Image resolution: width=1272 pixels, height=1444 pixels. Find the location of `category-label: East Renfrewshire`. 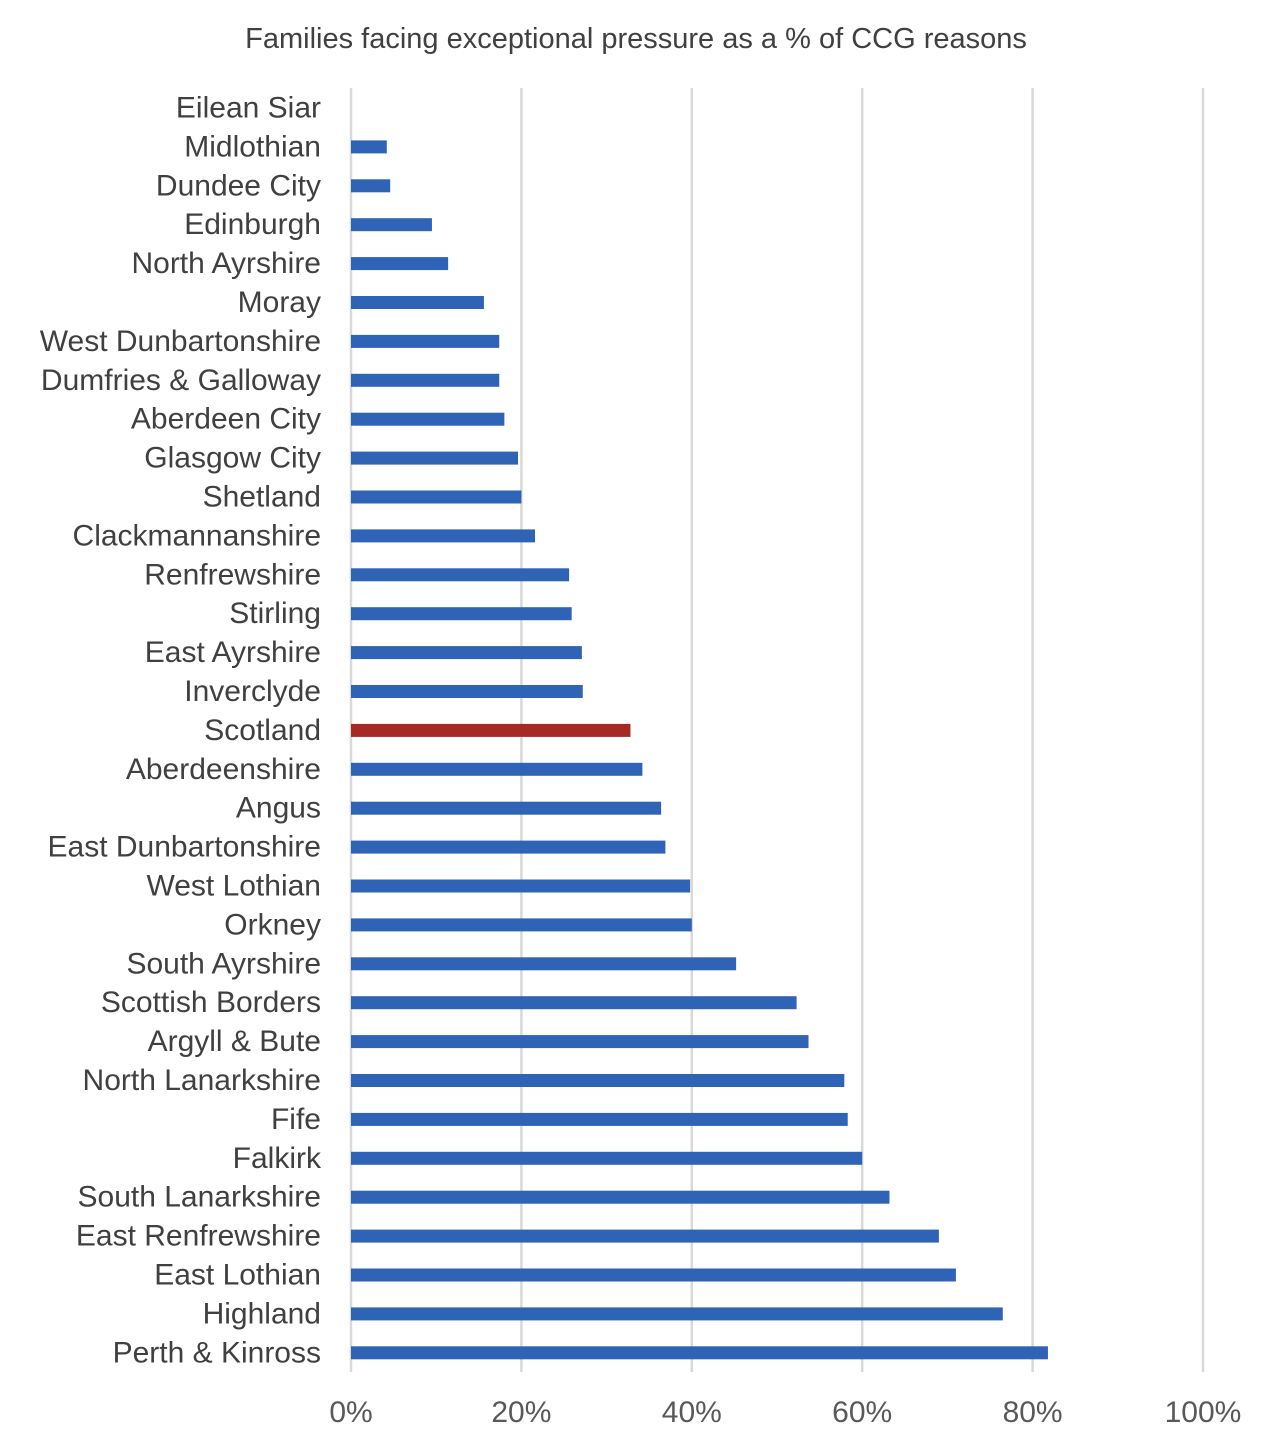

category-label: East Renfrewshire is located at coordinates (198, 1236).